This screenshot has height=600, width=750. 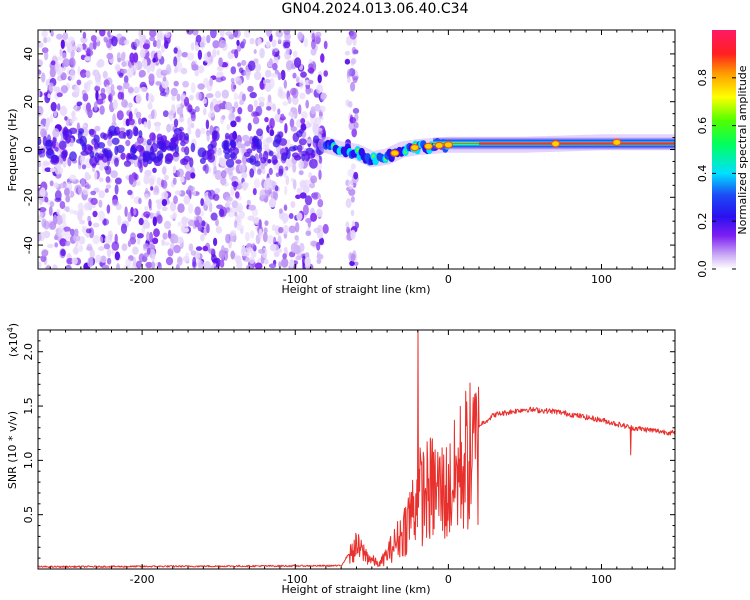 I want to click on spectrogram-y-tick-label: 0, so click(x=28, y=149).